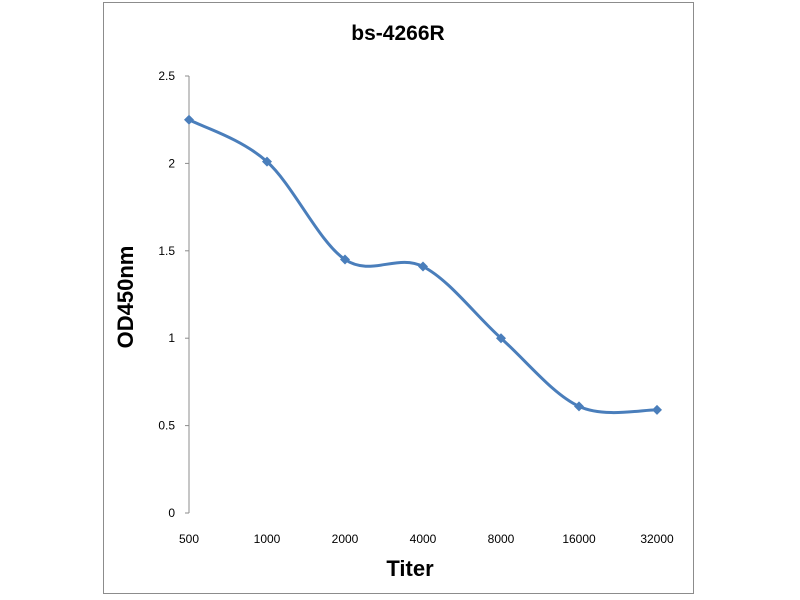 This screenshot has height=600, width=800. I want to click on y-tick-label: 0, so click(171, 513).